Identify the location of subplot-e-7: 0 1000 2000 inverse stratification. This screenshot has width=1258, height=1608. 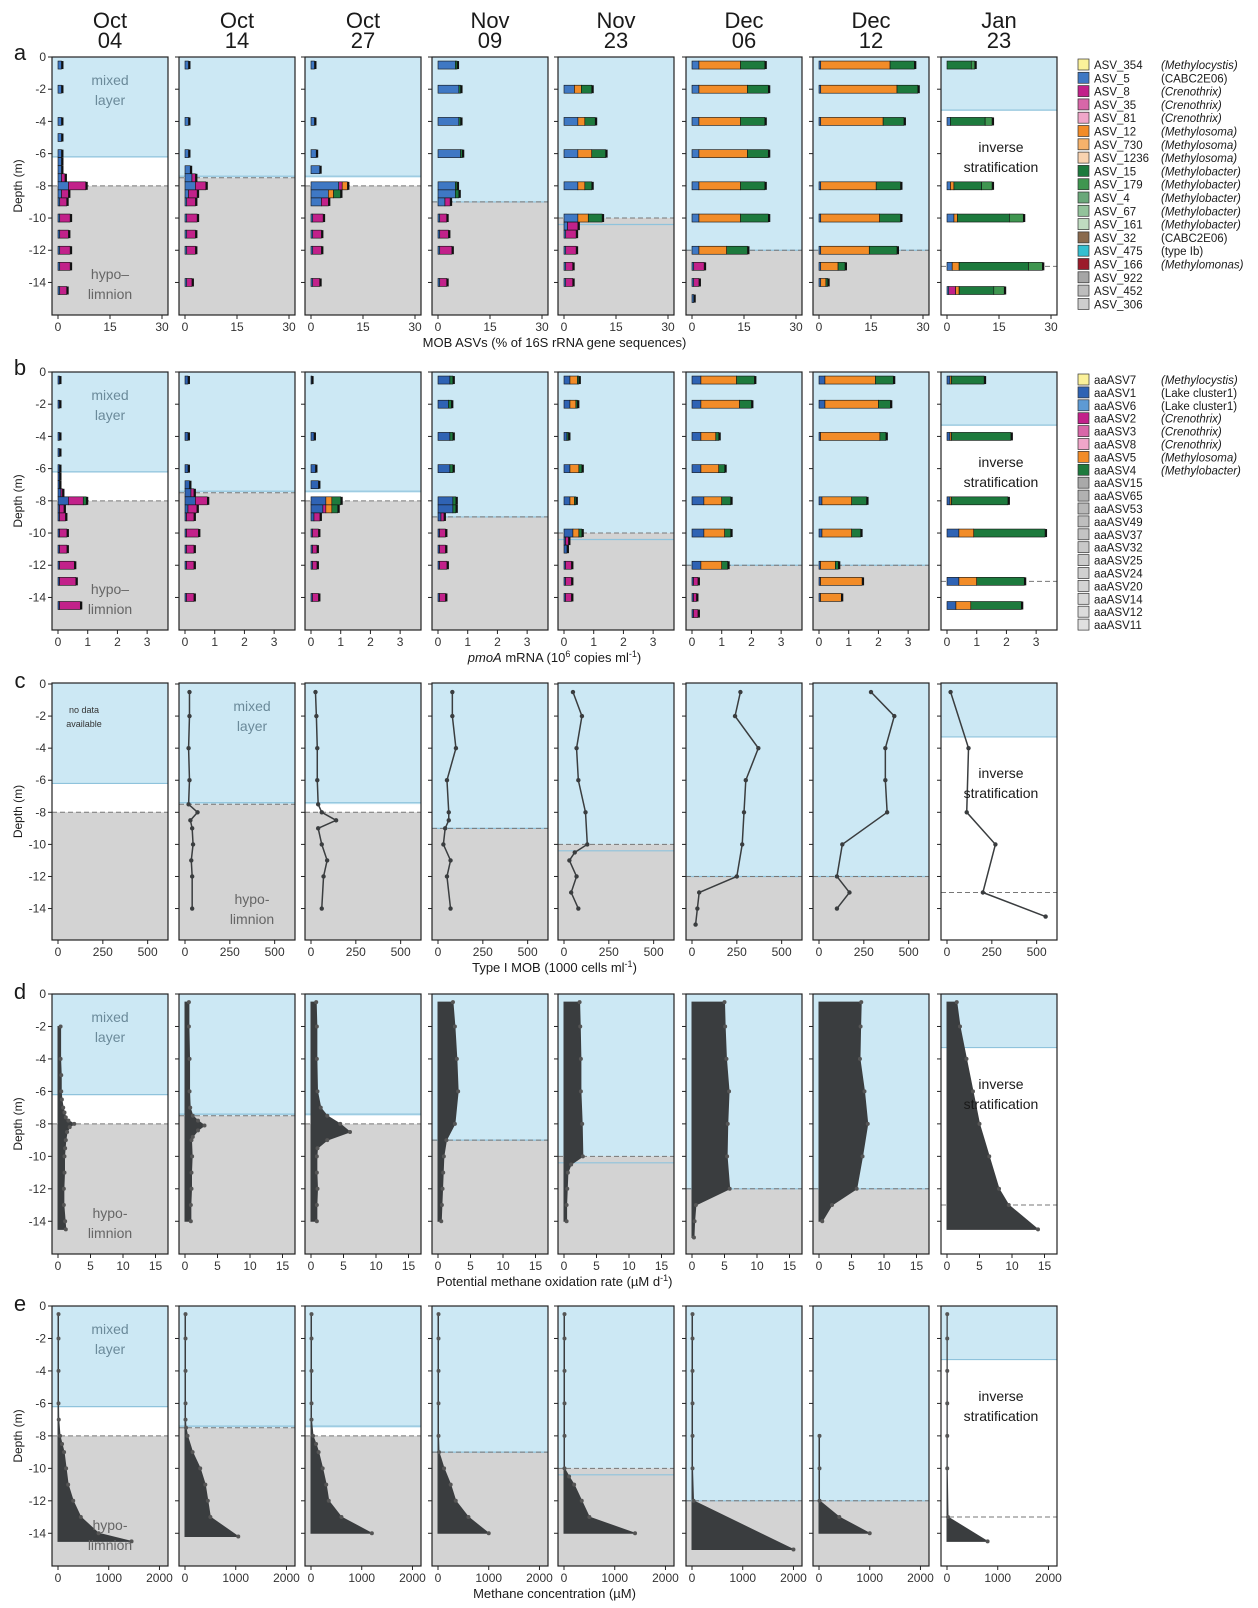
(999, 1445).